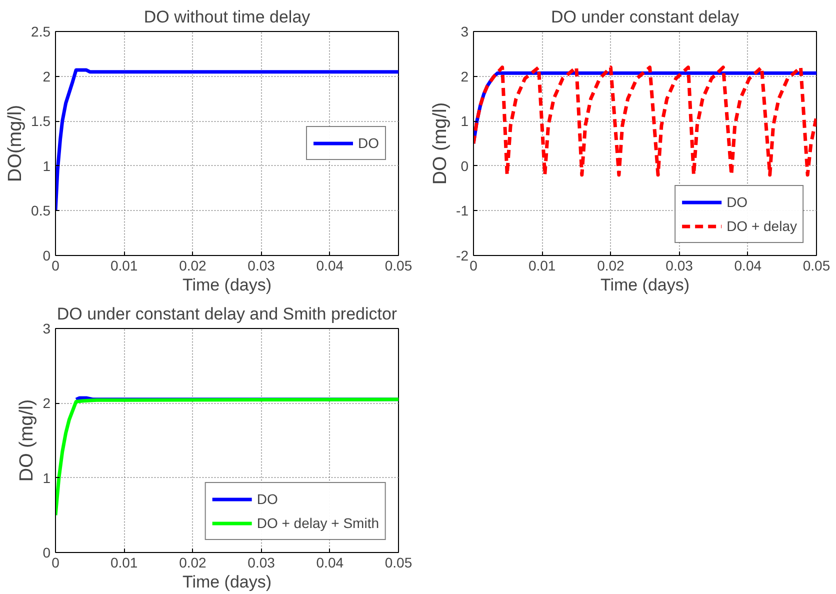 This screenshot has height=594, width=836. I want to click on legend-label: DO + delay, so click(761, 226).